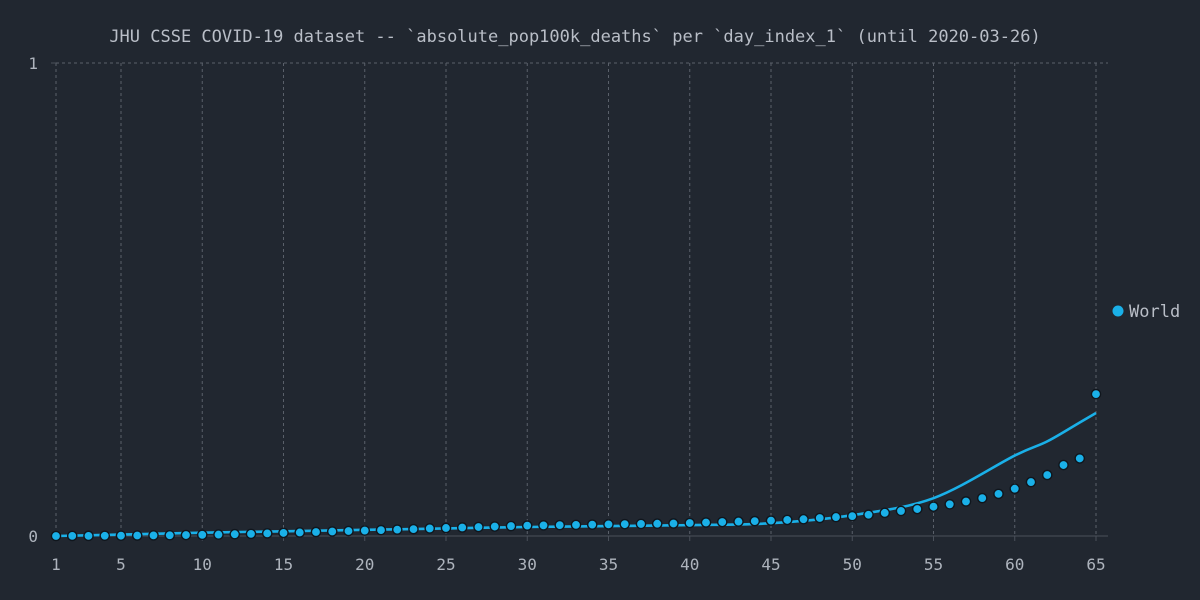  Describe the element at coordinates (933, 564) in the screenshot. I see `x-tick-label: 55` at that location.